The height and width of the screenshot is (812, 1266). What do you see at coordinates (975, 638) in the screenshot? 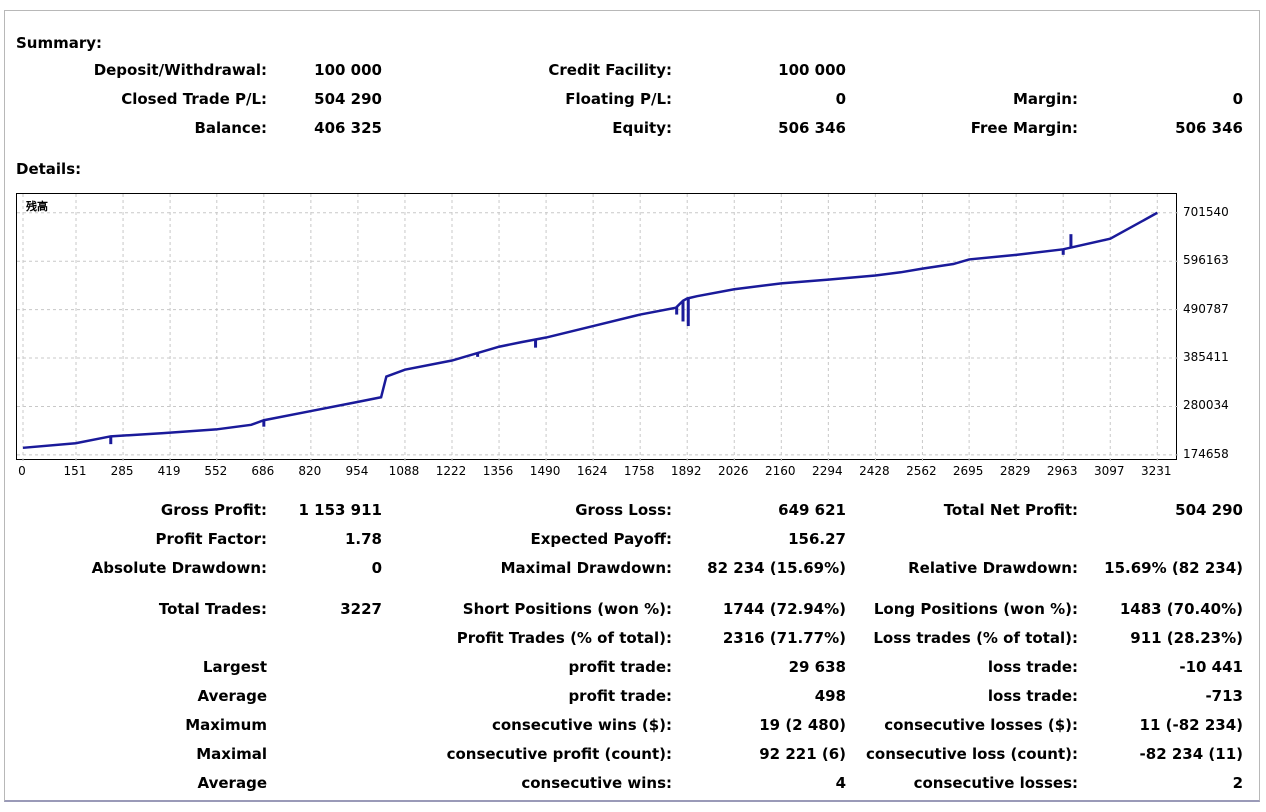
I see `stats-label: Loss trades (% of total):` at bounding box center [975, 638].